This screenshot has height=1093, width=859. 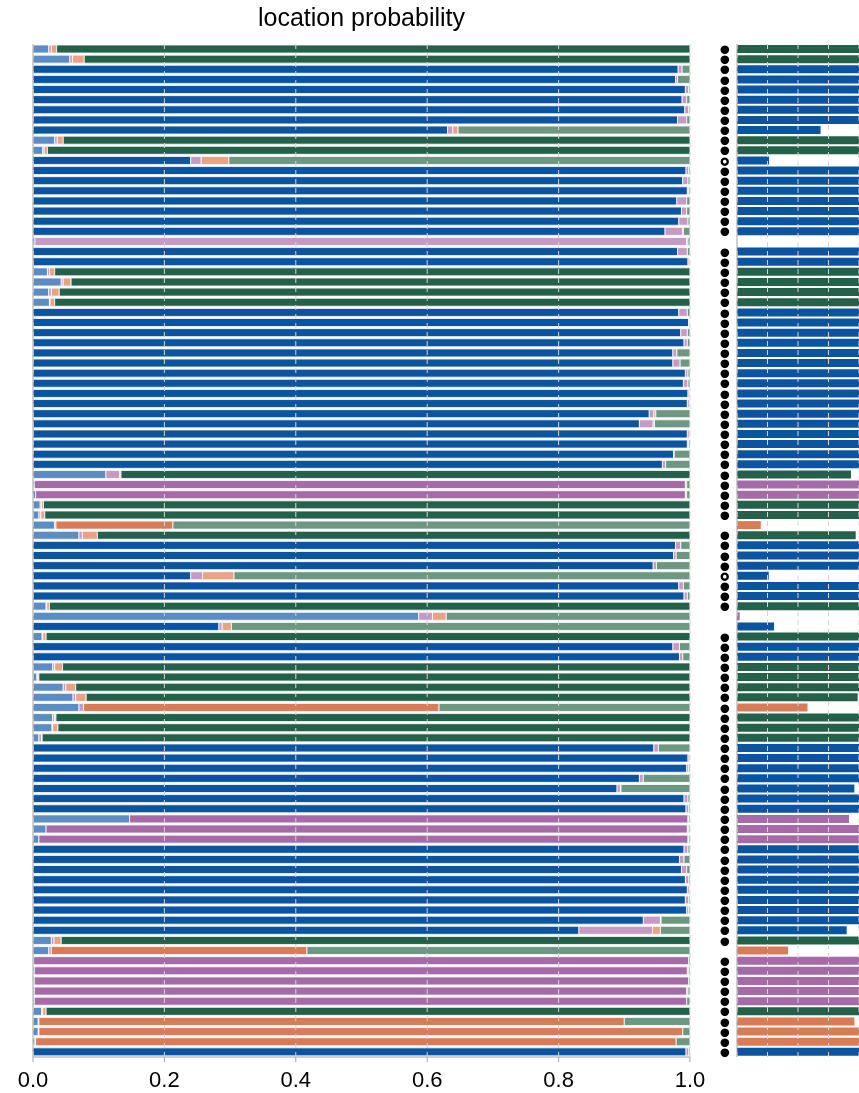 I want to click on x-tick-label: 0.6, so click(x=427, y=1079).